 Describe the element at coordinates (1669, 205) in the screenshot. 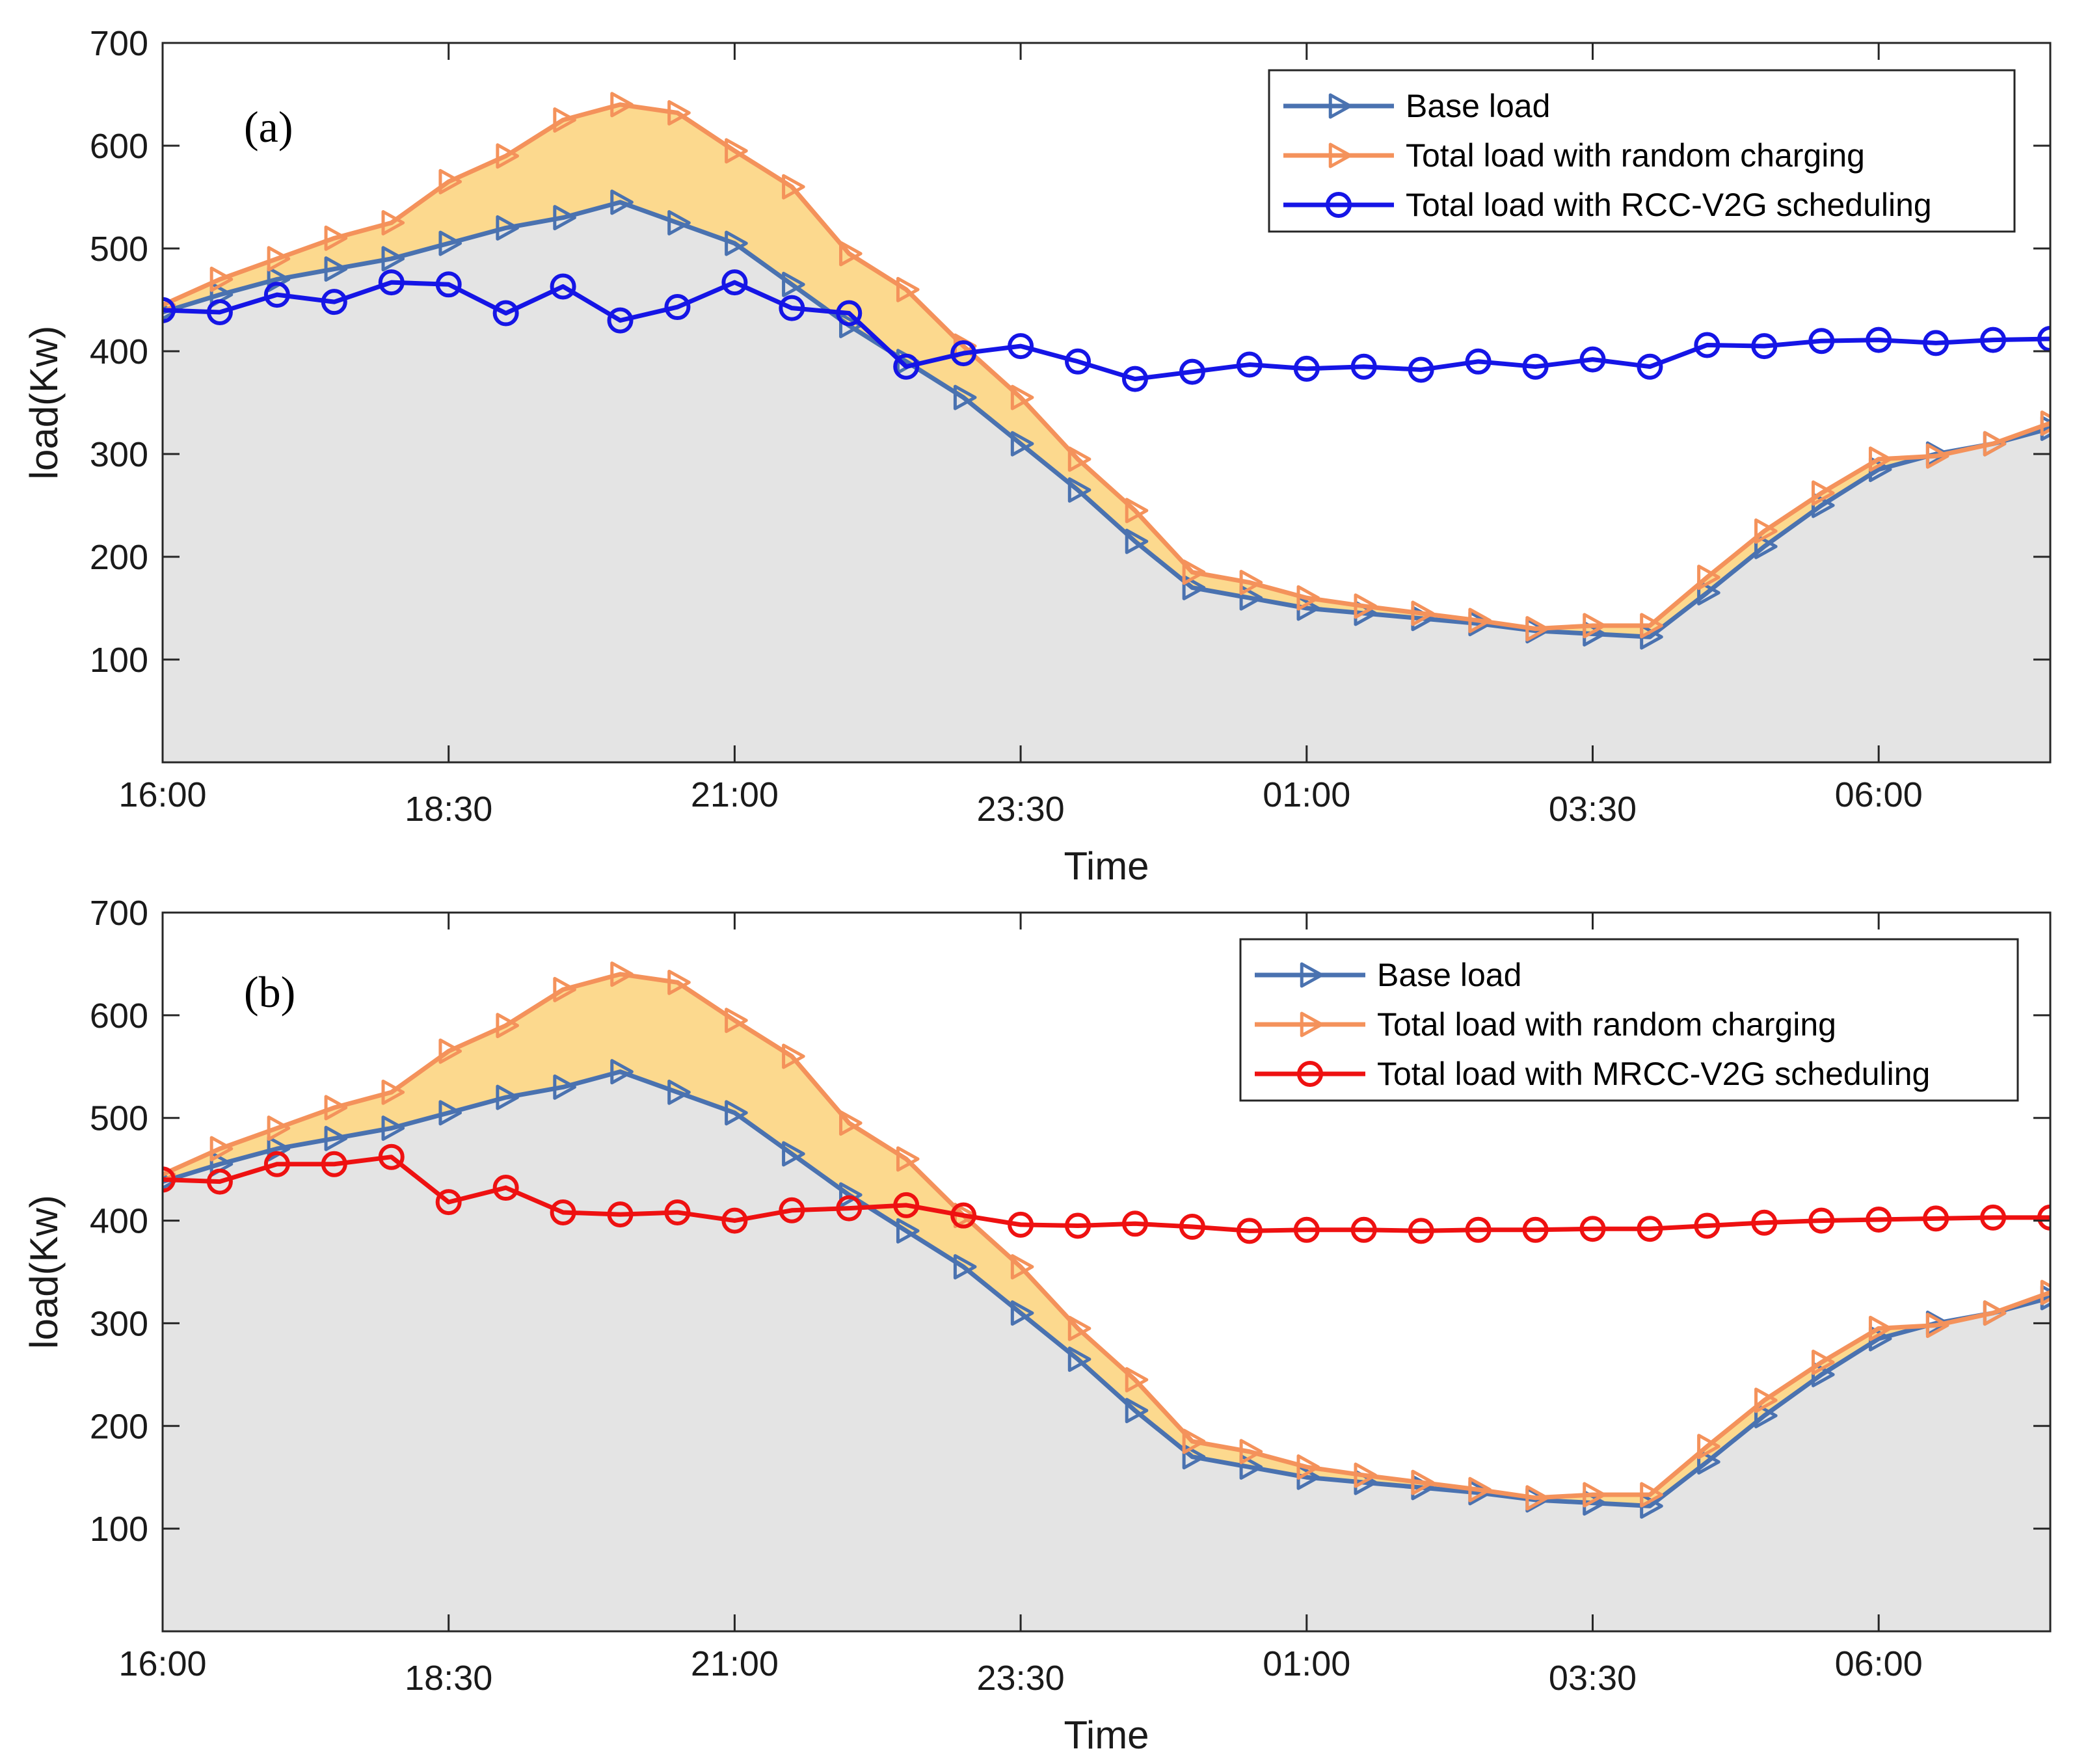

I see `legend-label: Total load with RCC-V2G scheduling` at that location.